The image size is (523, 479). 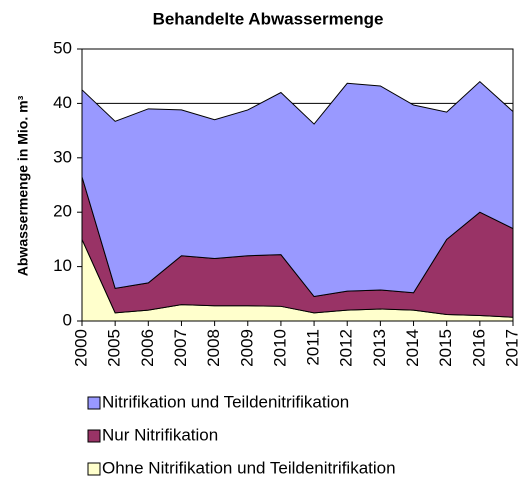 I want to click on x-tick-label: 2017, so click(x=511, y=348).